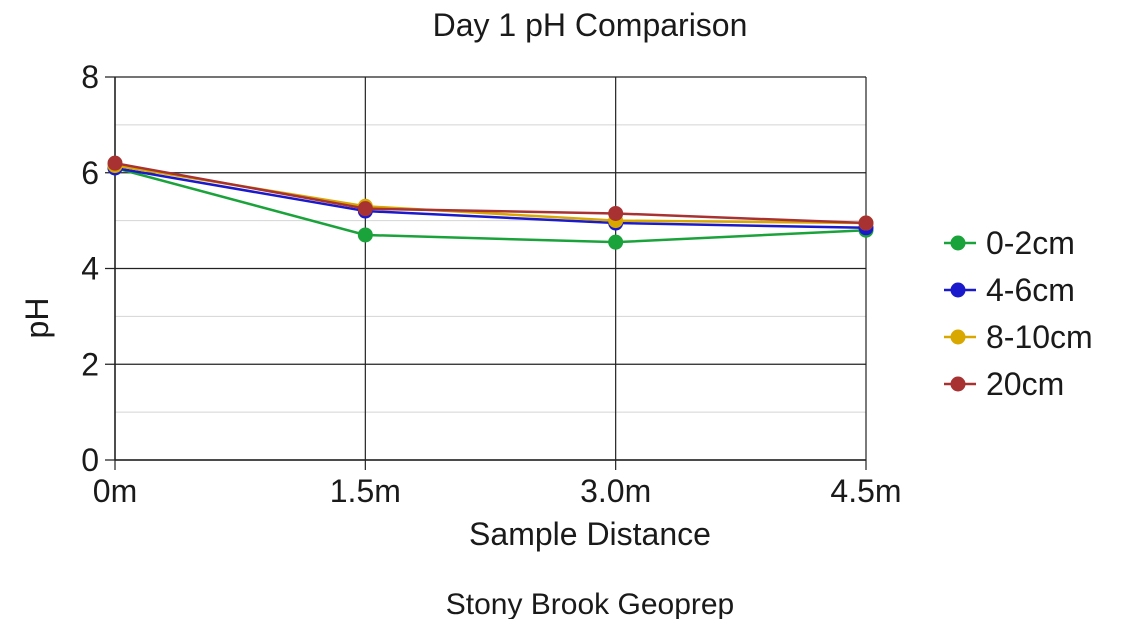 This screenshot has height=619, width=1138. Describe the element at coordinates (37, 318) in the screenshot. I see `y-axis-label: pH` at that location.